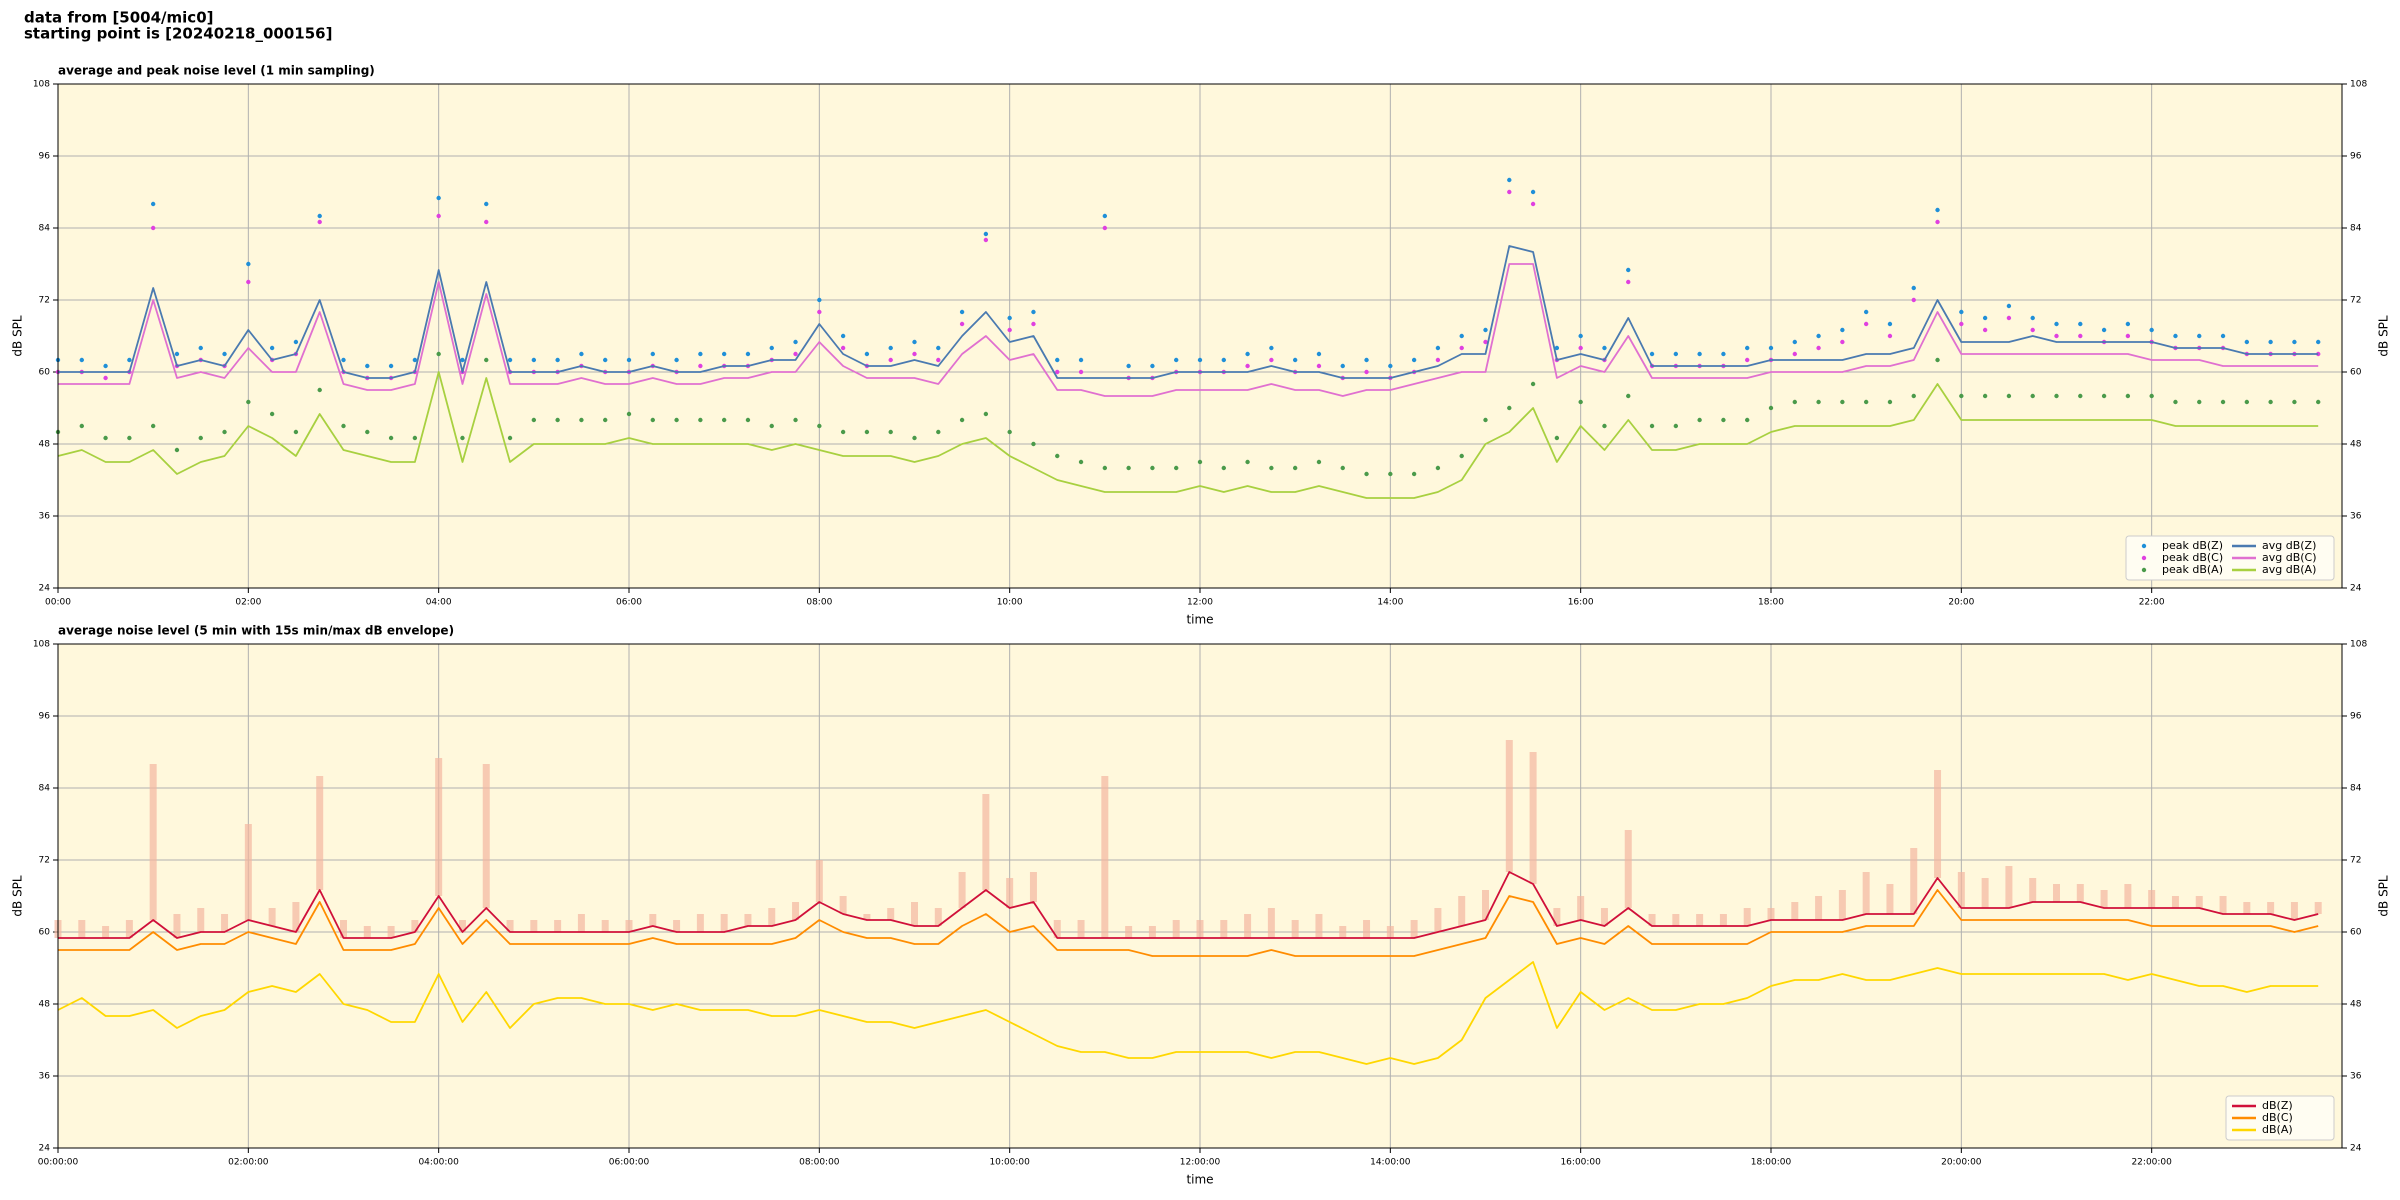  Describe the element at coordinates (2358, 645) in the screenshot. I see `y-tick-label: 108` at that location.